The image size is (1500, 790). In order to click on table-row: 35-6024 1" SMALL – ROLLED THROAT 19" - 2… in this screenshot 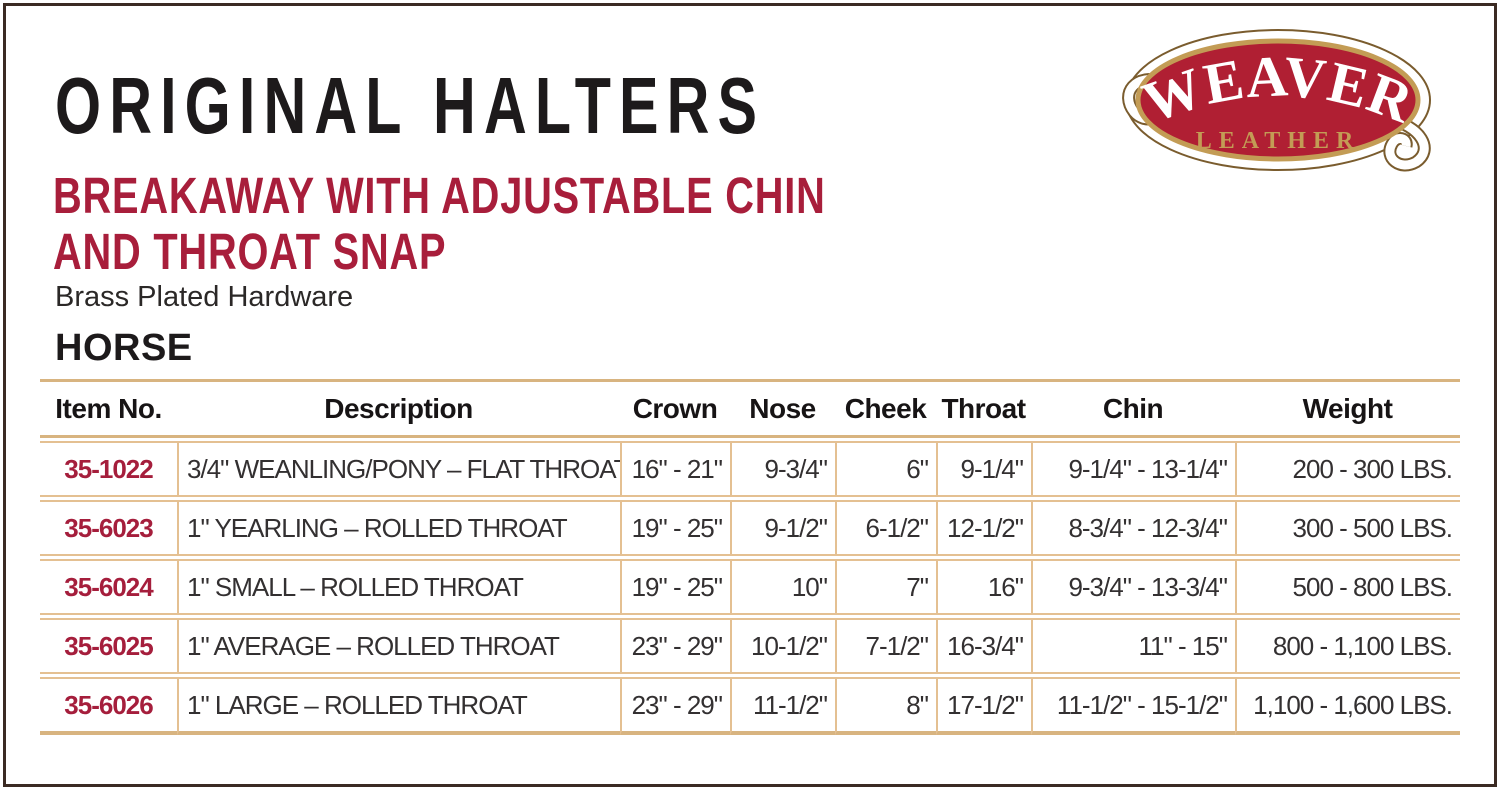, I will do `click(750, 587)`.